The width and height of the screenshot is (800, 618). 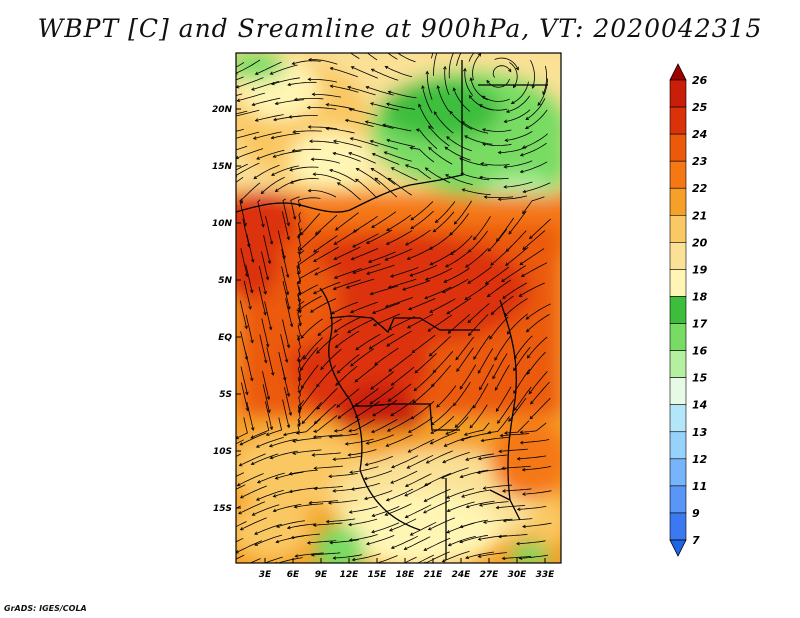 I want to click on colorbar-label: 25, so click(x=700, y=107).